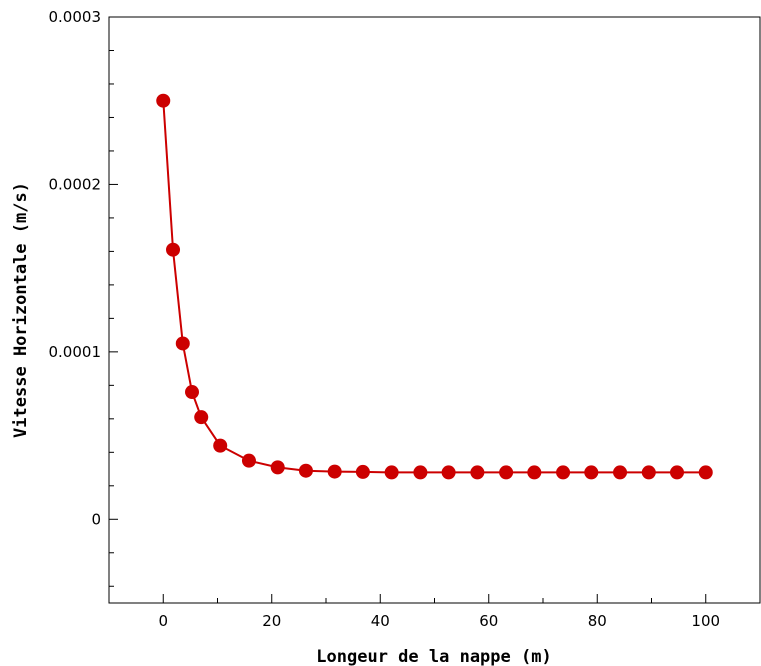 This screenshot has height=666, width=761. Describe the element at coordinates (75, 17) in the screenshot. I see `y-tick-label: 0.0003` at that location.